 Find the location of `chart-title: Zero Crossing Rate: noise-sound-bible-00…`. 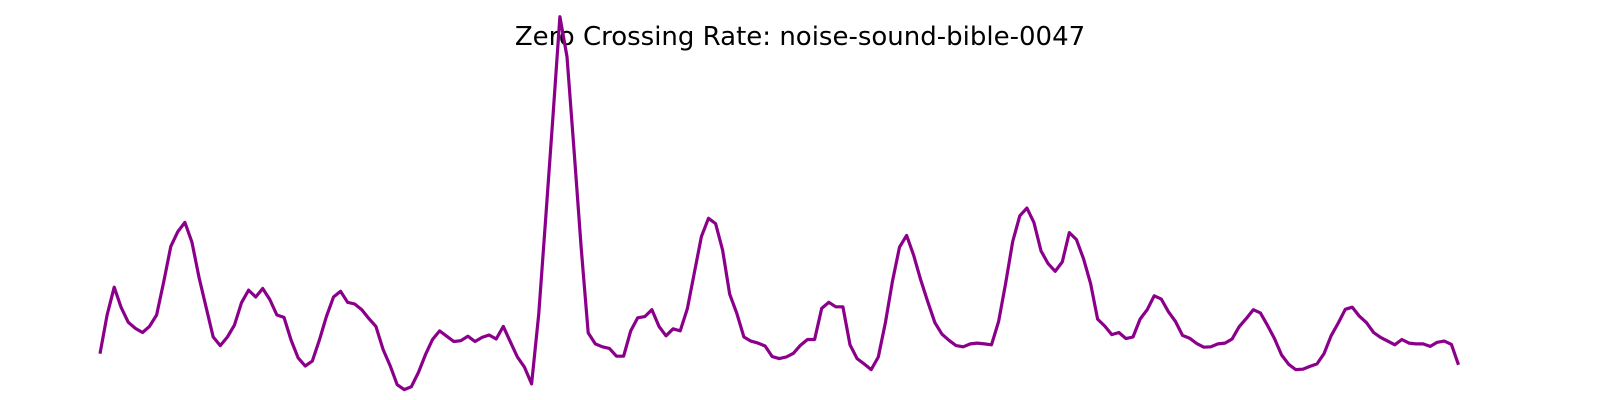

chart-title: Zero Crossing Rate: noise-sound-bible-00… is located at coordinates (800, 37).